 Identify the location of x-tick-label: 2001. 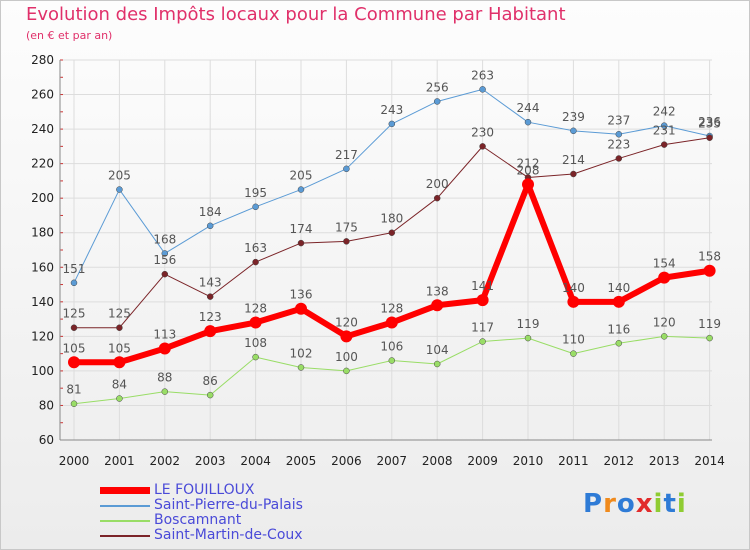
(119, 461).